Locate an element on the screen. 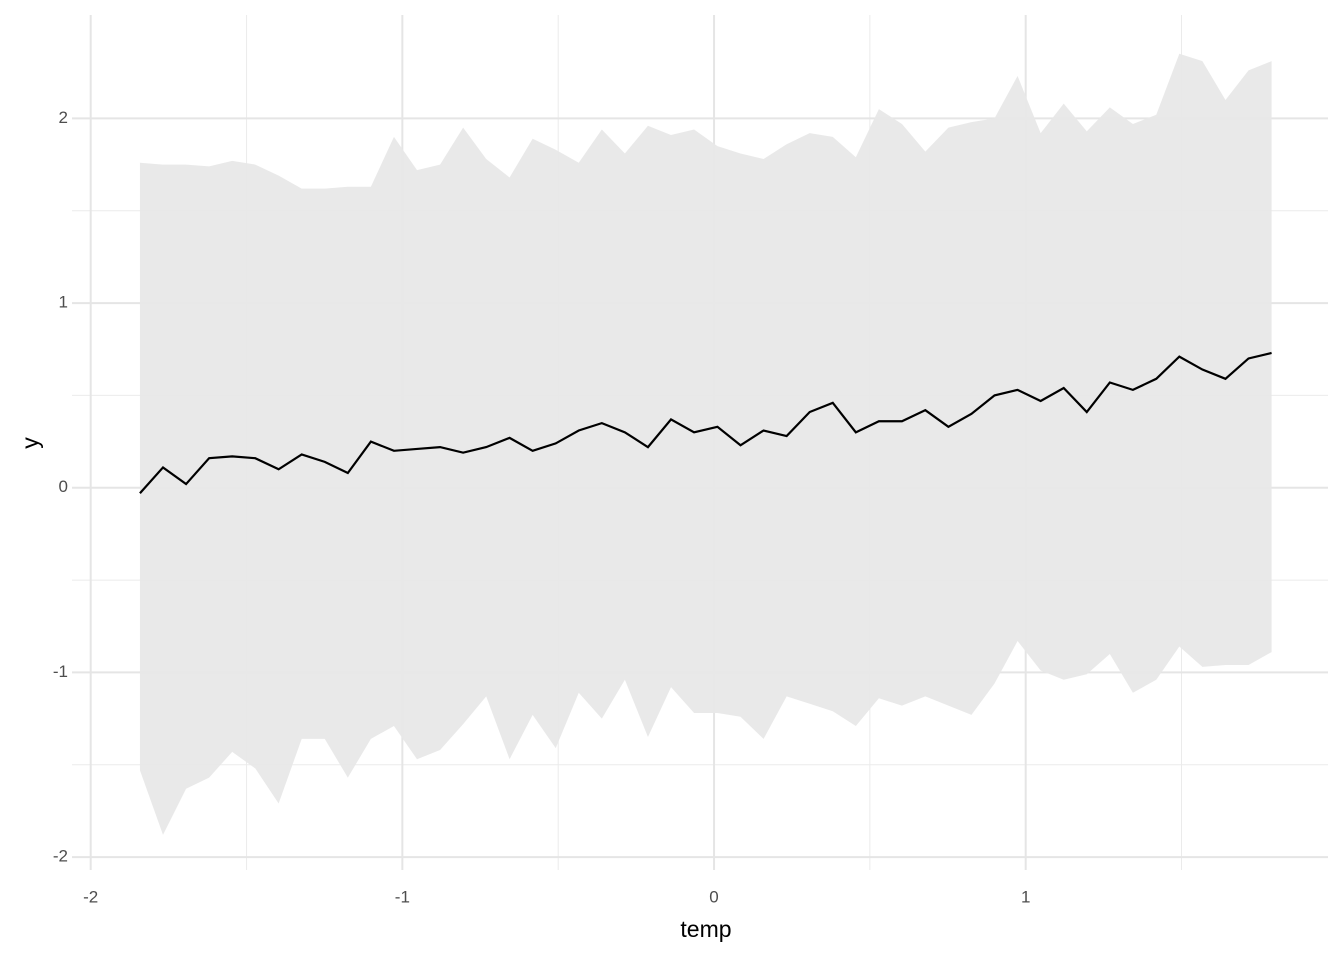  y-tick-label: -2 is located at coordinates (60, 856).